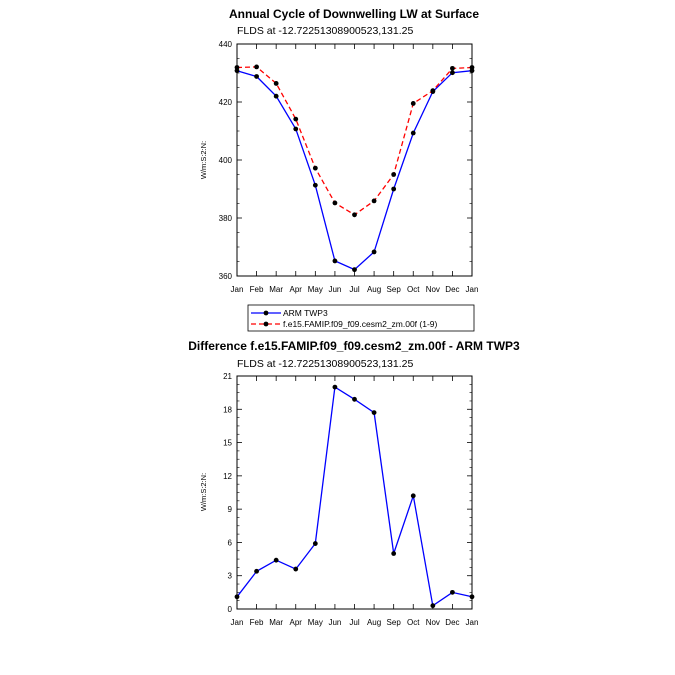 The image size is (675, 675). Describe the element at coordinates (226, 276) in the screenshot. I see `y-tick-label: 360` at that location.